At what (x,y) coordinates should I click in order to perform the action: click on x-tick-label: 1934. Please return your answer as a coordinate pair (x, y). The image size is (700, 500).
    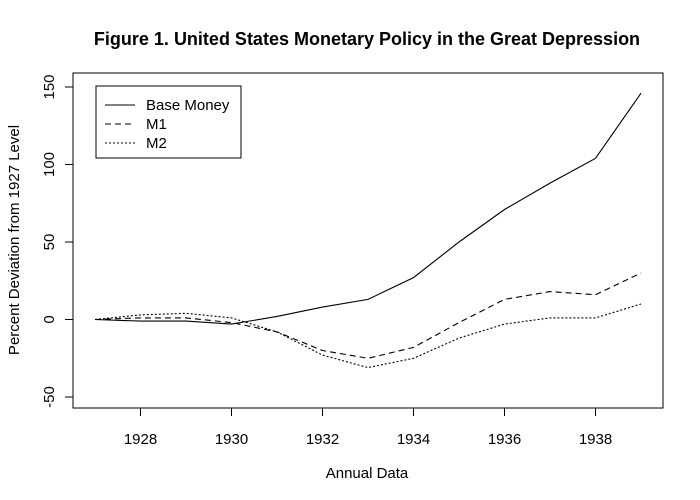
    Looking at the image, I should click on (413, 439).